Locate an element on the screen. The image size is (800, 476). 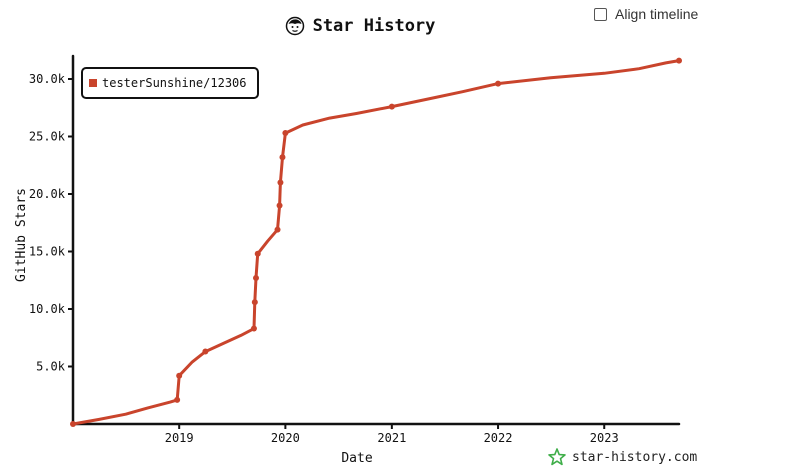
x-tick-label: 2022 is located at coordinates (498, 438).